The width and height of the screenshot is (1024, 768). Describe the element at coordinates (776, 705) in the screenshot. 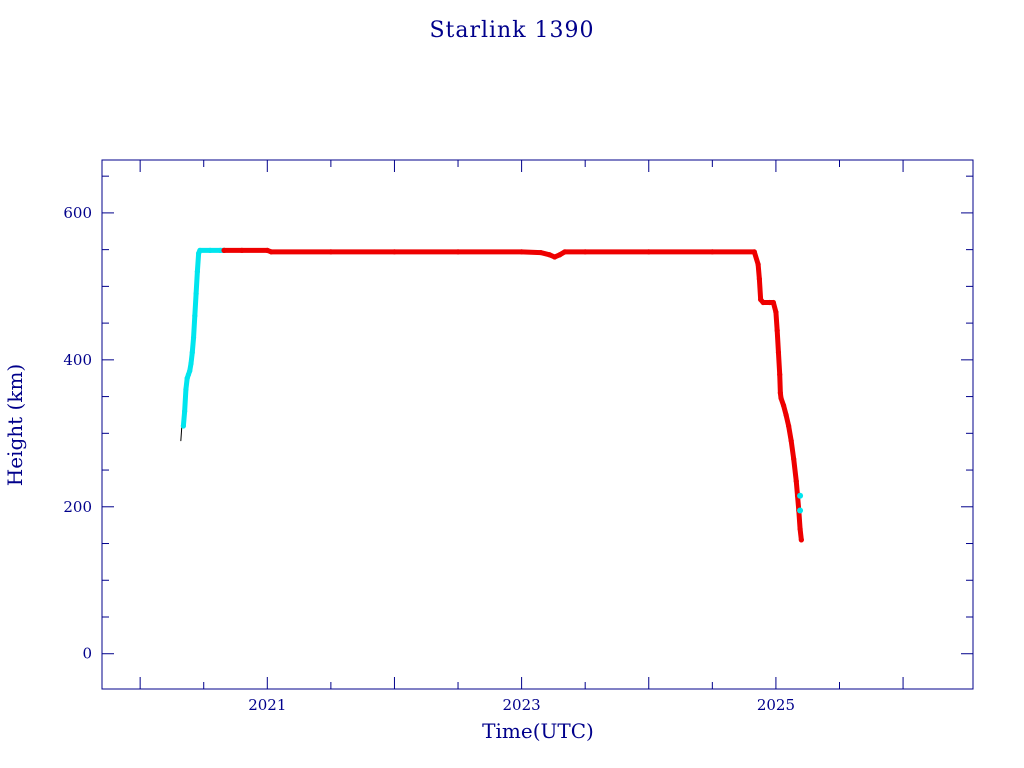

I see `x-tick-label: 2025` at that location.